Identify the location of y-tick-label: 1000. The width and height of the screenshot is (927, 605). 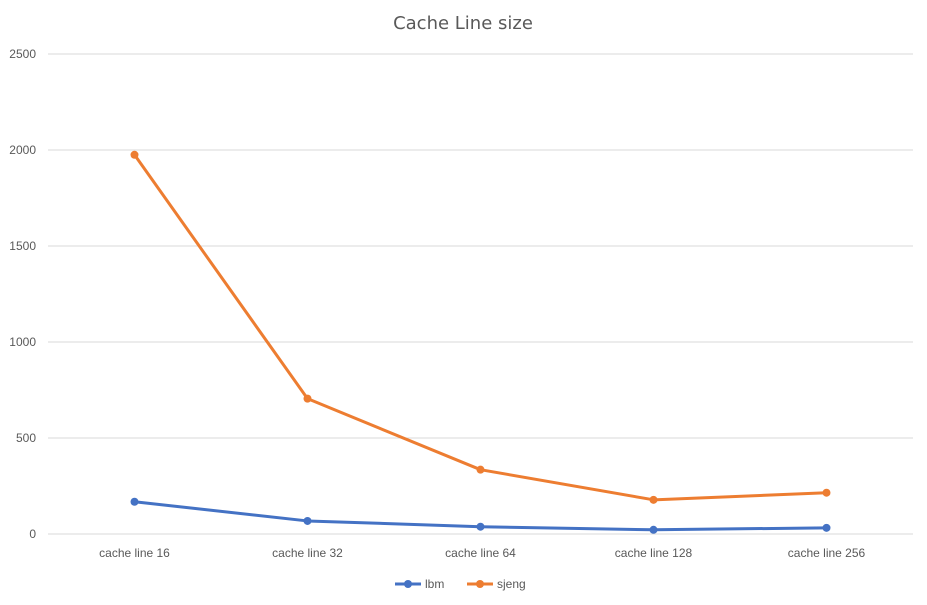
(22, 342).